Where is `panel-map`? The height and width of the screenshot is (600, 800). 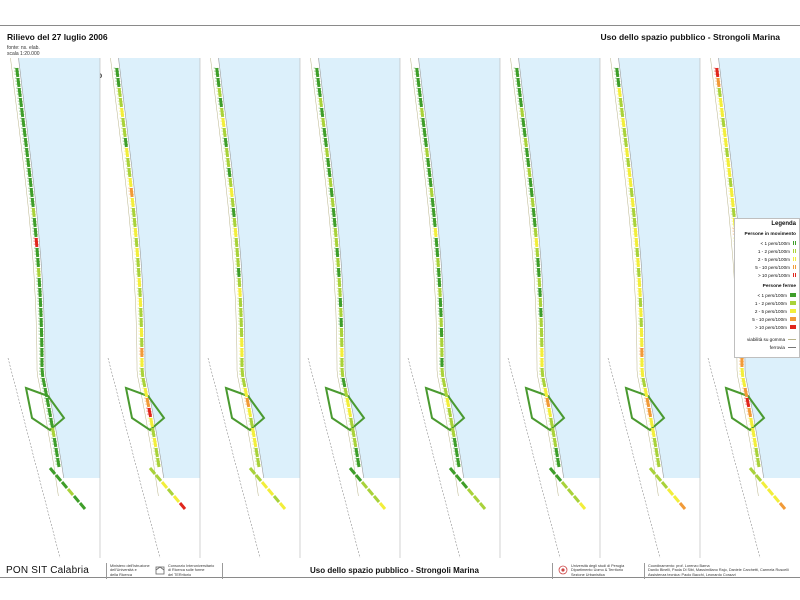
panel-map is located at coordinates (449, 308).